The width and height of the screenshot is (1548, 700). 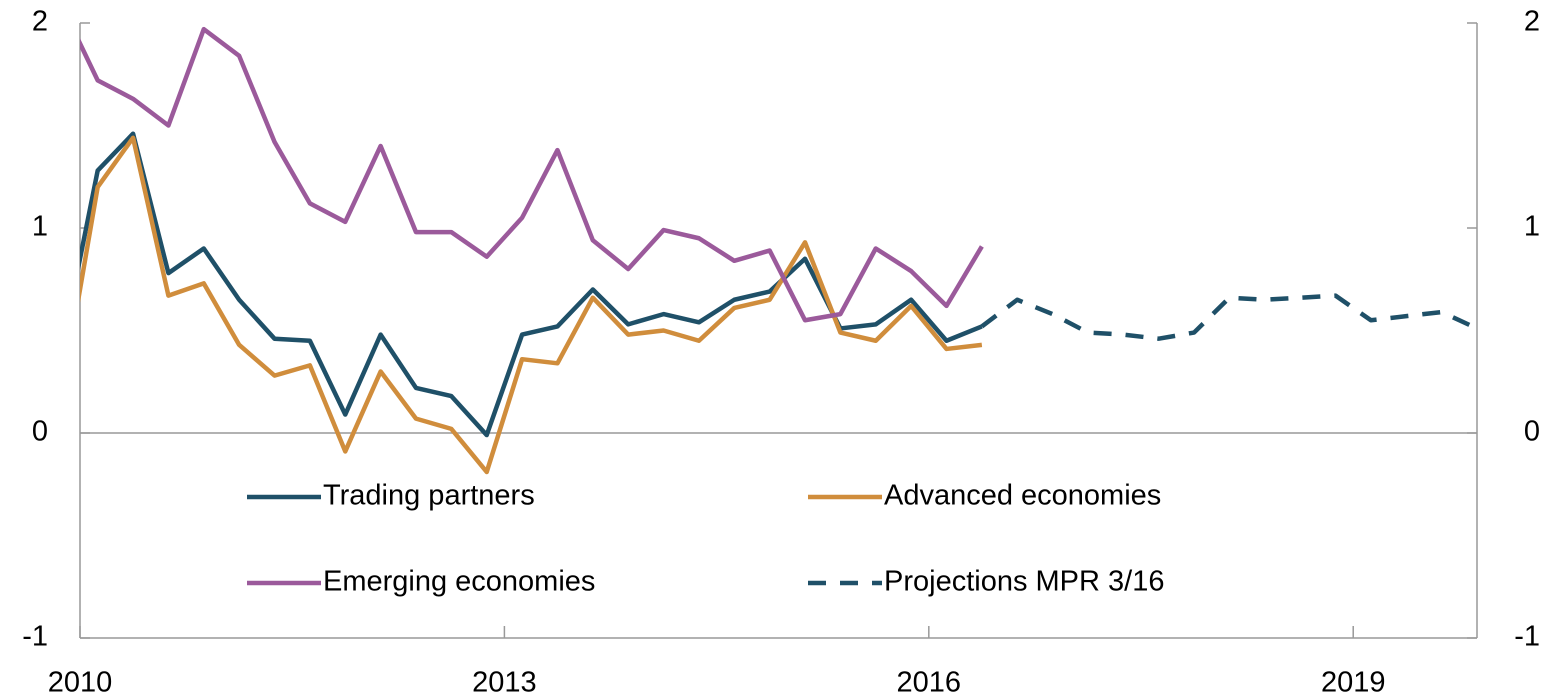 I want to click on y-tick-label: -1, so click(x=35, y=637).